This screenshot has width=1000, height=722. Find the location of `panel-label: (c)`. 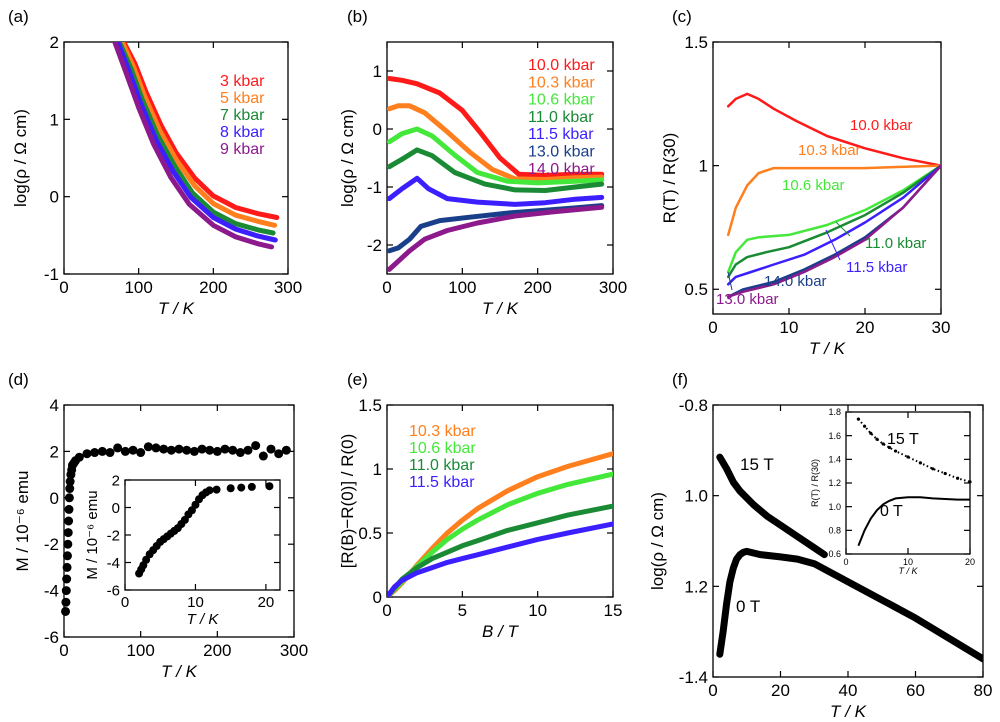

panel-label: (c) is located at coordinates (682, 16).